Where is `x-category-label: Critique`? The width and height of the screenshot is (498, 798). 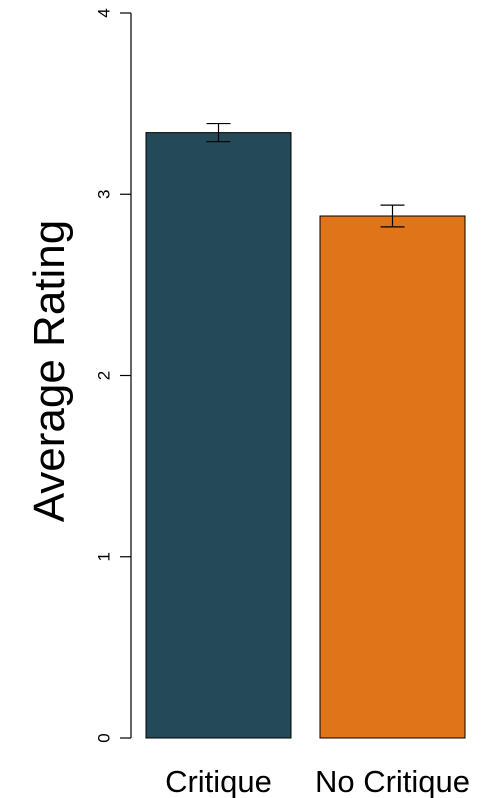 x-category-label: Critique is located at coordinates (218, 781).